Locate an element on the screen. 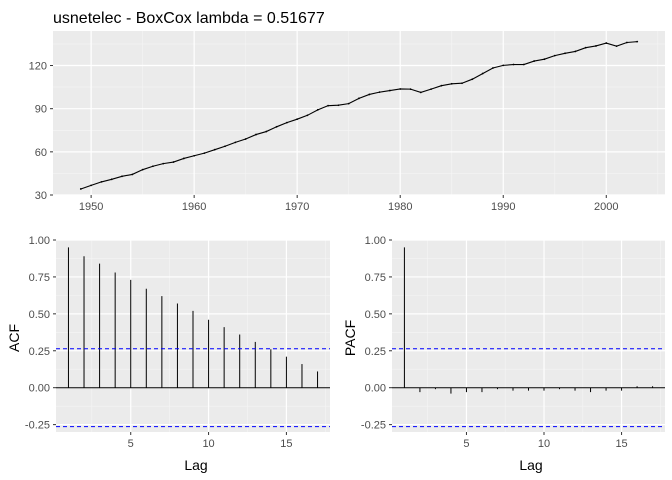  acf-y-tick-label: 0.25 is located at coordinates (39, 352).